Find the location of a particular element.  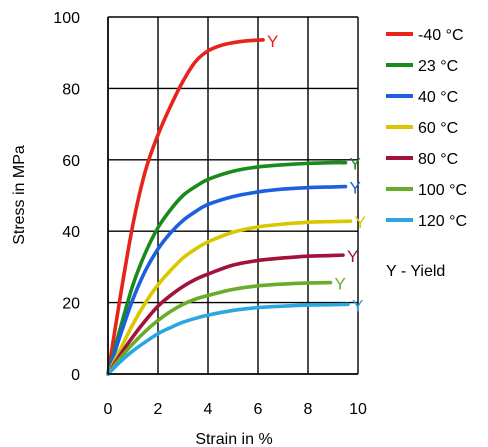

y-tick-label-4: 80 is located at coordinates (71, 89).